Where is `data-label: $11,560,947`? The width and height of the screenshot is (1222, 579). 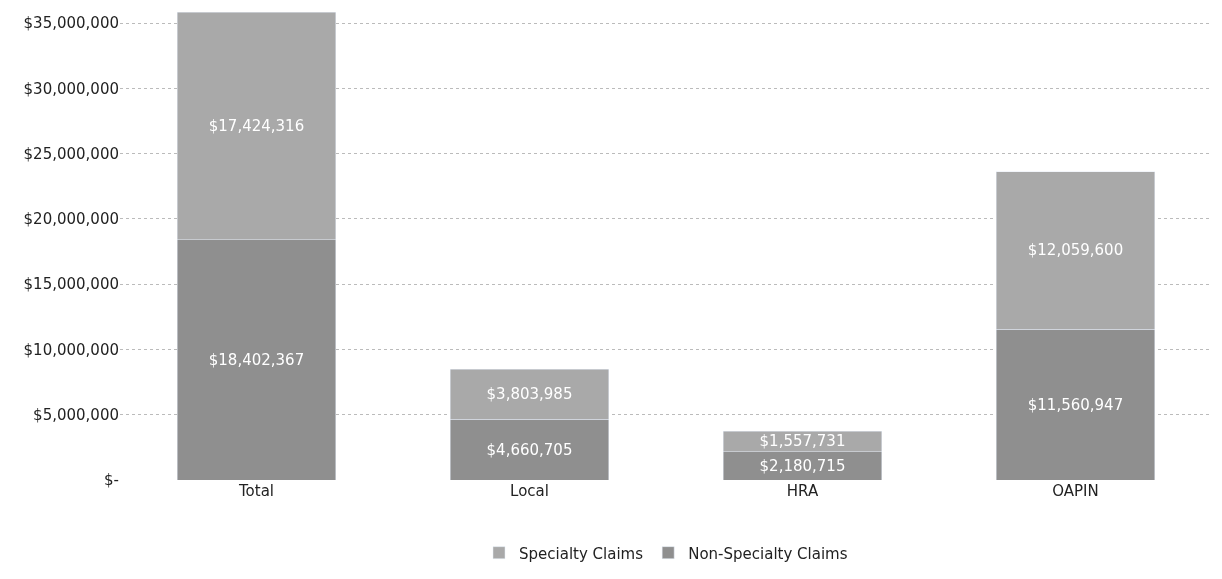 data-label: $11,560,947 is located at coordinates (1075, 404).